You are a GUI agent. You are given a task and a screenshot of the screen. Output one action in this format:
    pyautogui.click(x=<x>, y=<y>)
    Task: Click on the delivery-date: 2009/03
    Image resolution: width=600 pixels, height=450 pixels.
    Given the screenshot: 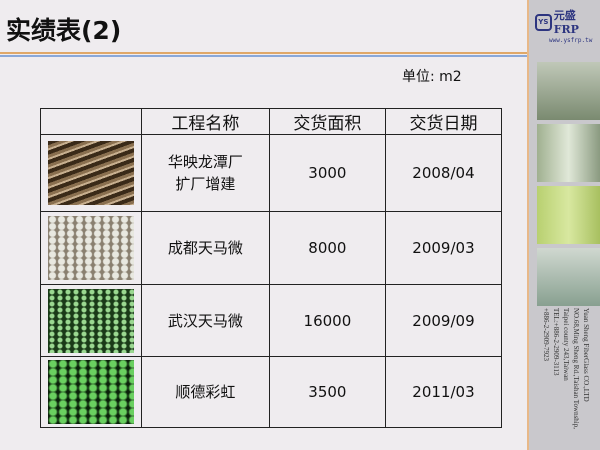 What is the action you would take?
    pyautogui.click(x=443, y=248)
    